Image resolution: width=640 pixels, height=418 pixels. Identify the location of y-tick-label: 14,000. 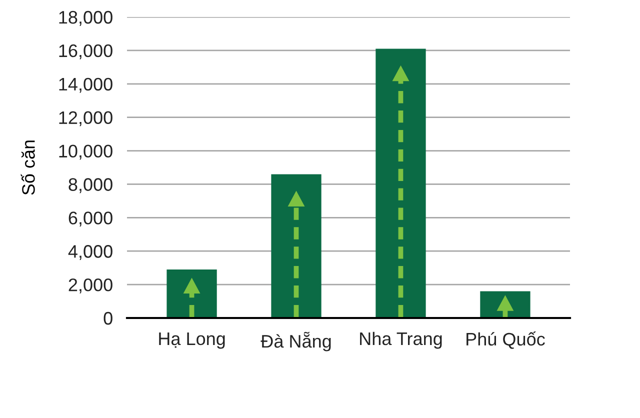
(85, 85).